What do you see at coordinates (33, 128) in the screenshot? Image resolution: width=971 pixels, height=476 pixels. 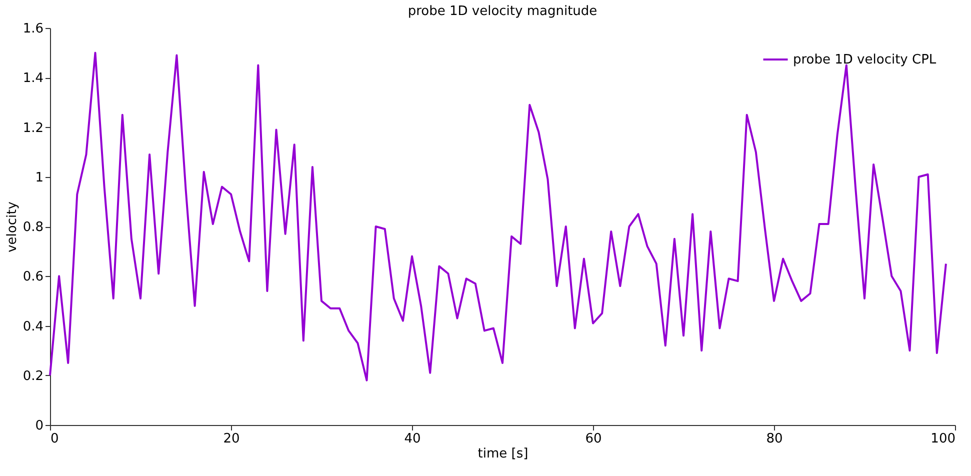 I see `y-tick-label: 1.2` at bounding box center [33, 128].